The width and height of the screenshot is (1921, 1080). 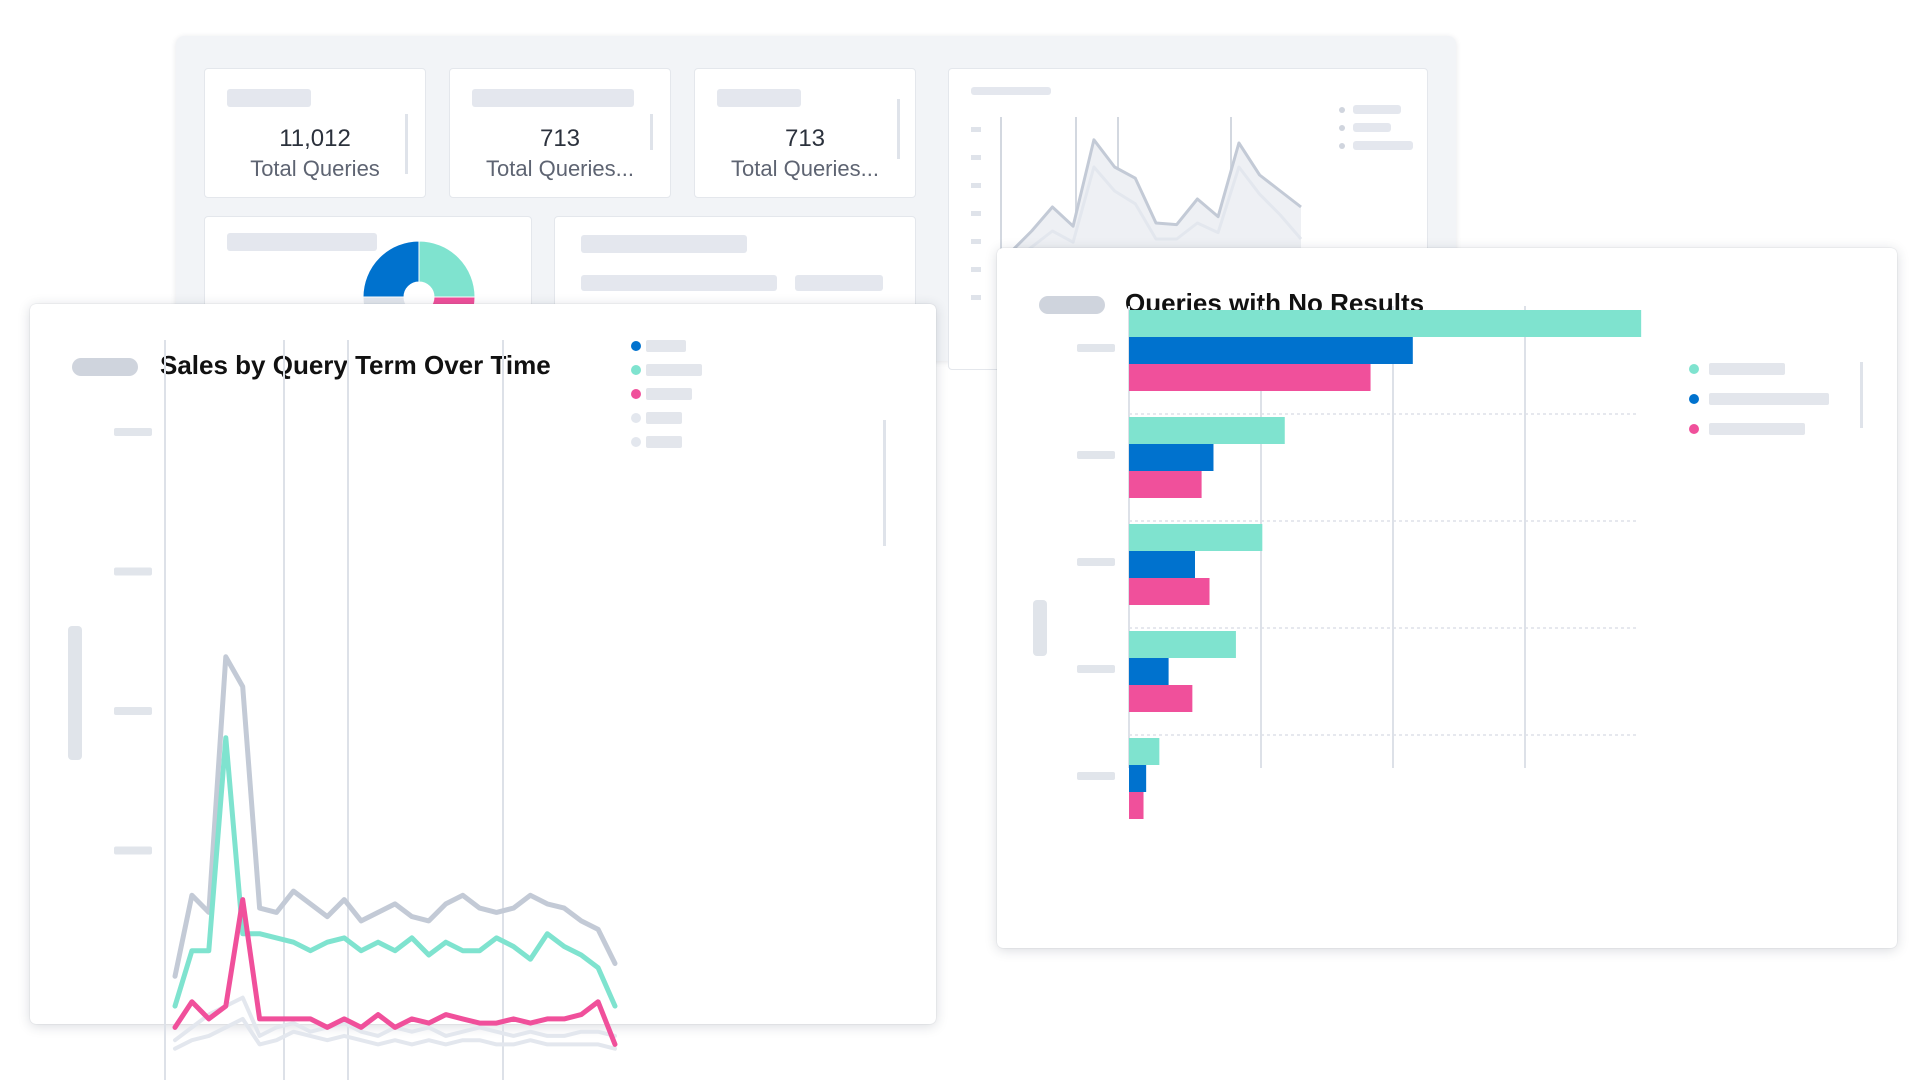 What do you see at coordinates (315, 168) in the screenshot?
I see `kpi-label: Total Queries` at bounding box center [315, 168].